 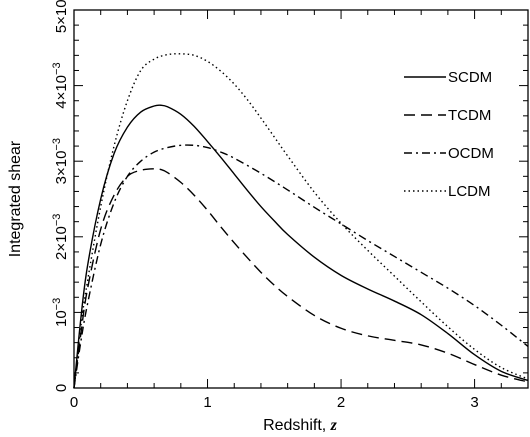 What do you see at coordinates (60, 237) in the screenshot?
I see `y-tick-label: 2×10−3` at bounding box center [60, 237].